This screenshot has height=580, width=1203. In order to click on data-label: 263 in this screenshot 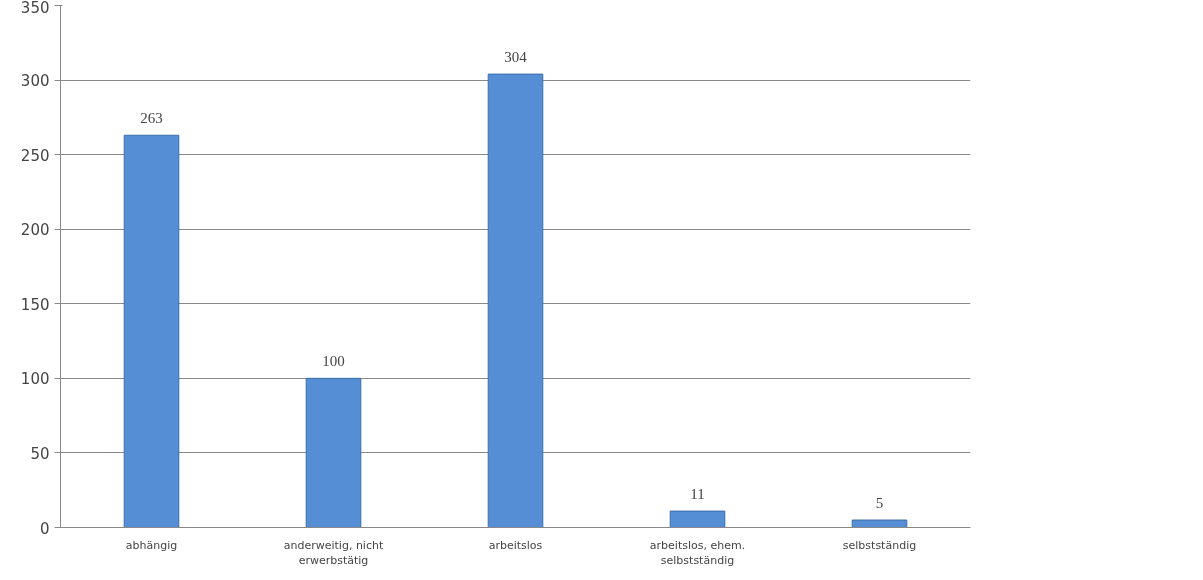, I will do `click(151, 118)`.